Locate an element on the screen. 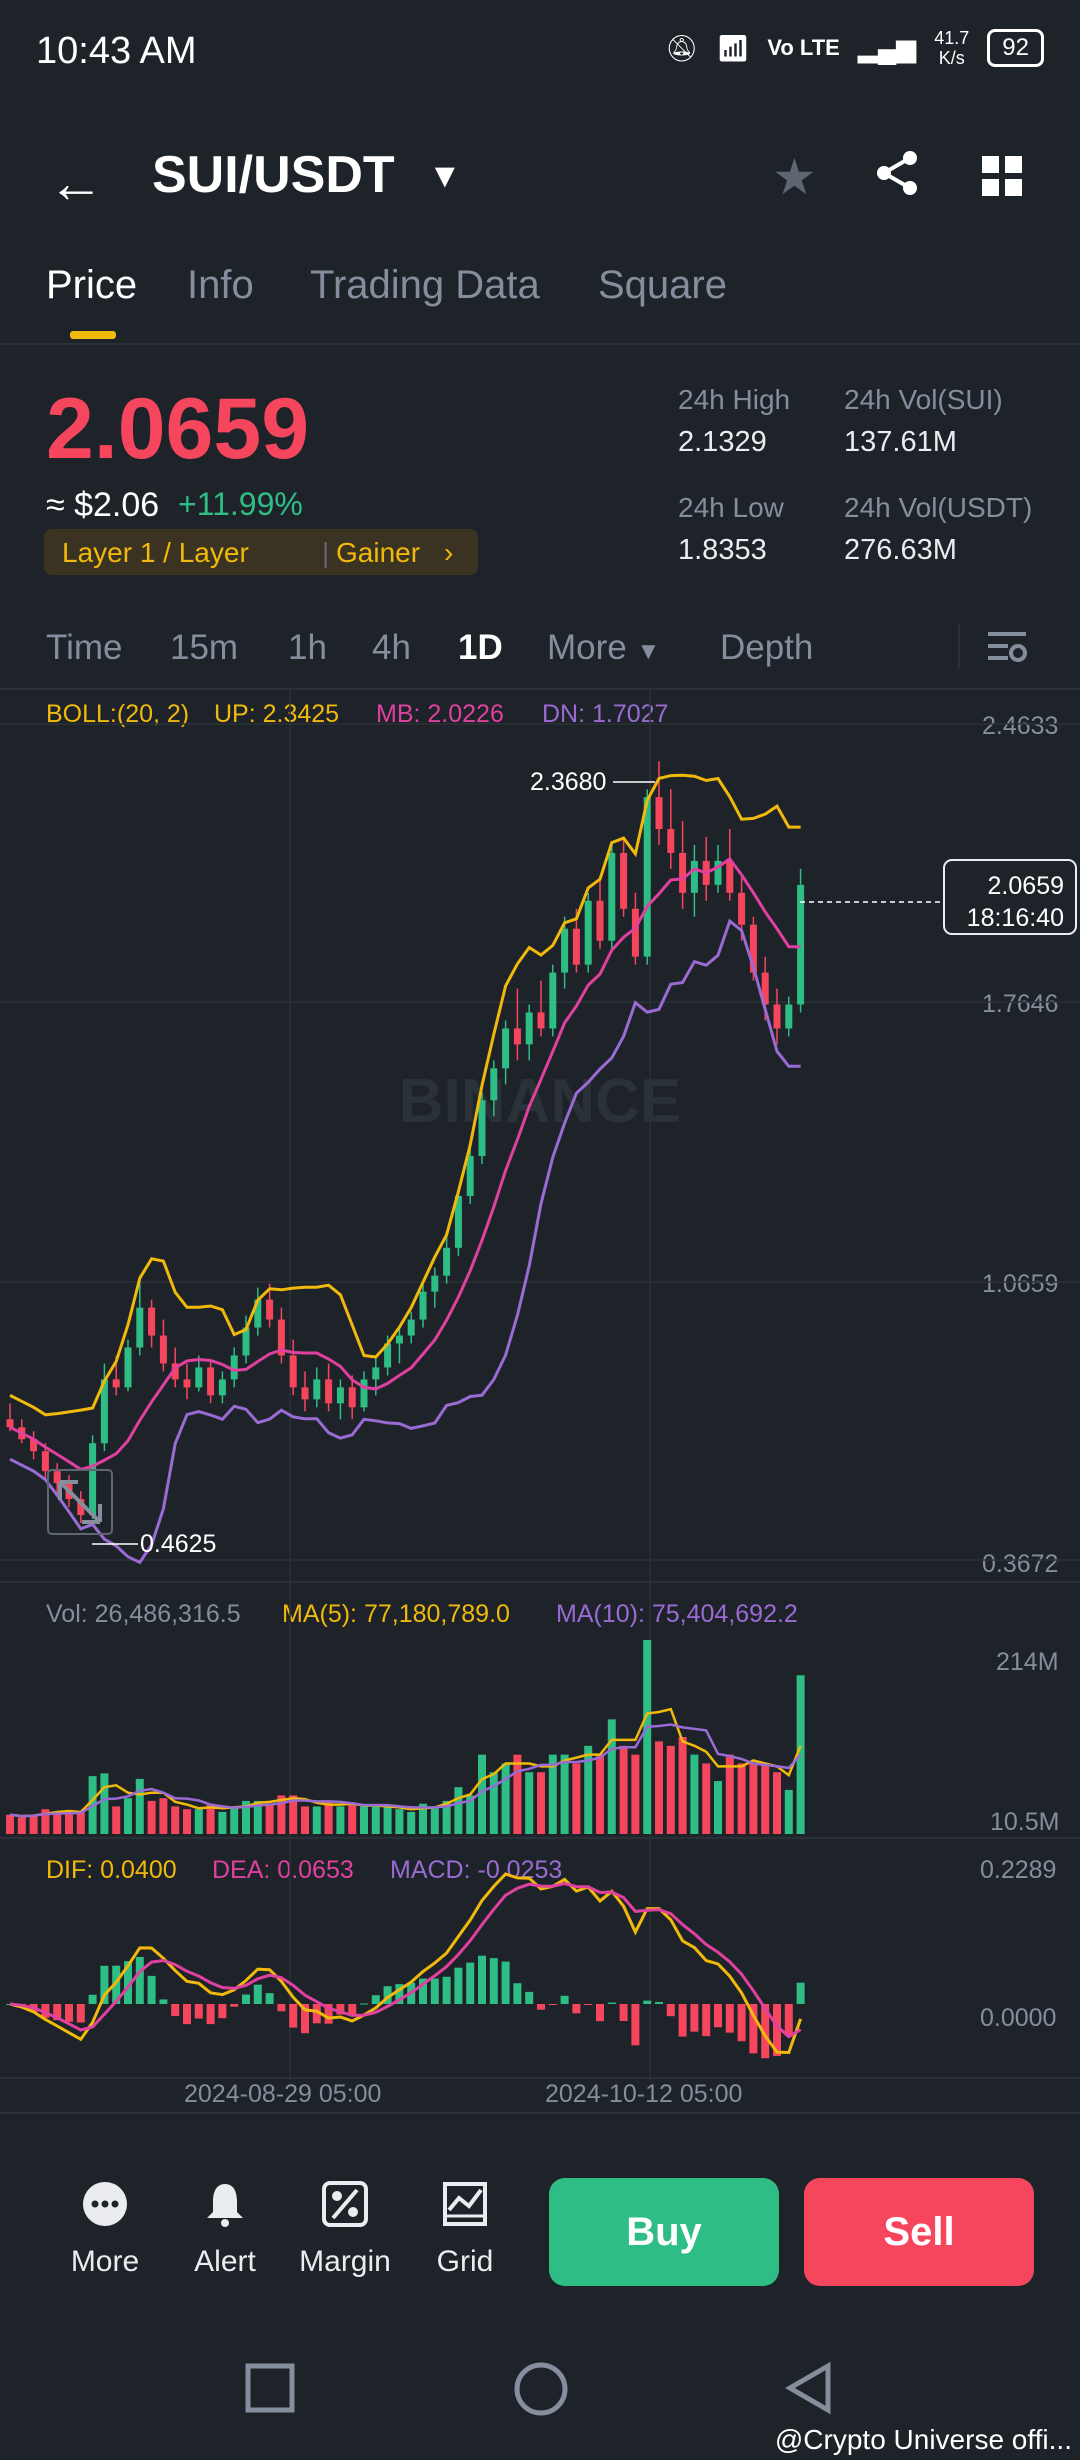 The image size is (1080, 2460). grid-button: Grid is located at coordinates (465, 2229).